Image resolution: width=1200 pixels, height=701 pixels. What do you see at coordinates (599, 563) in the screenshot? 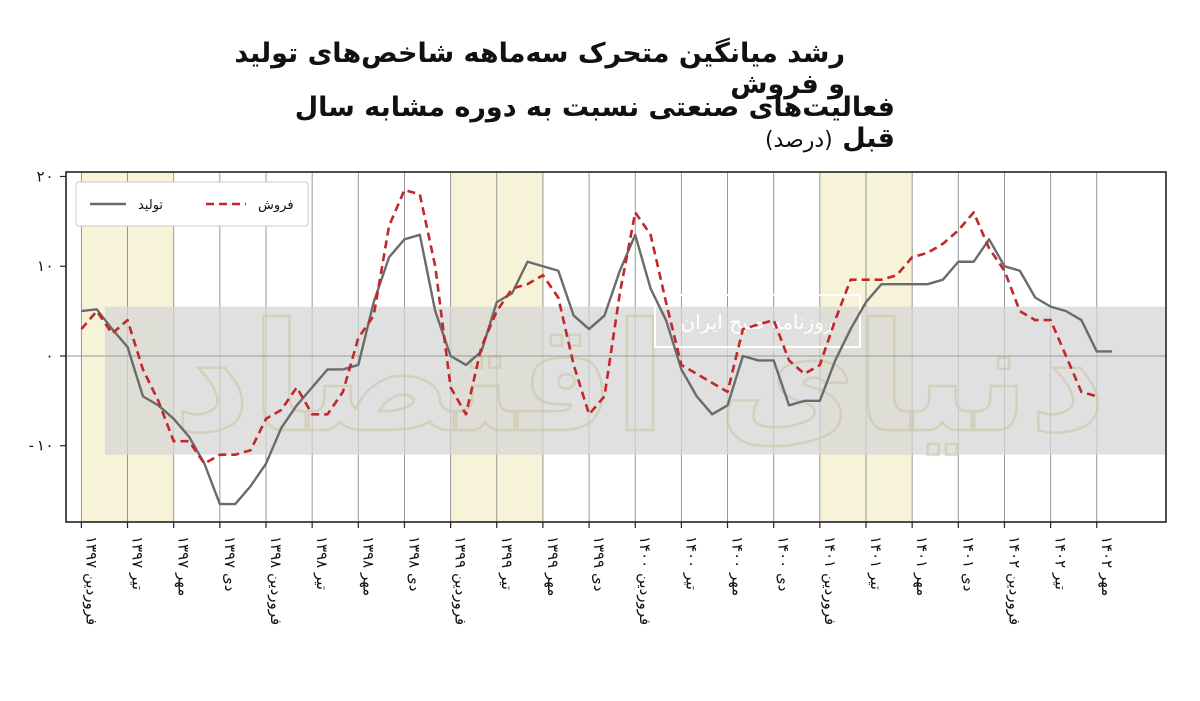
I see `x-tick-label-12: دی ۱۳۹۹` at bounding box center [599, 563].